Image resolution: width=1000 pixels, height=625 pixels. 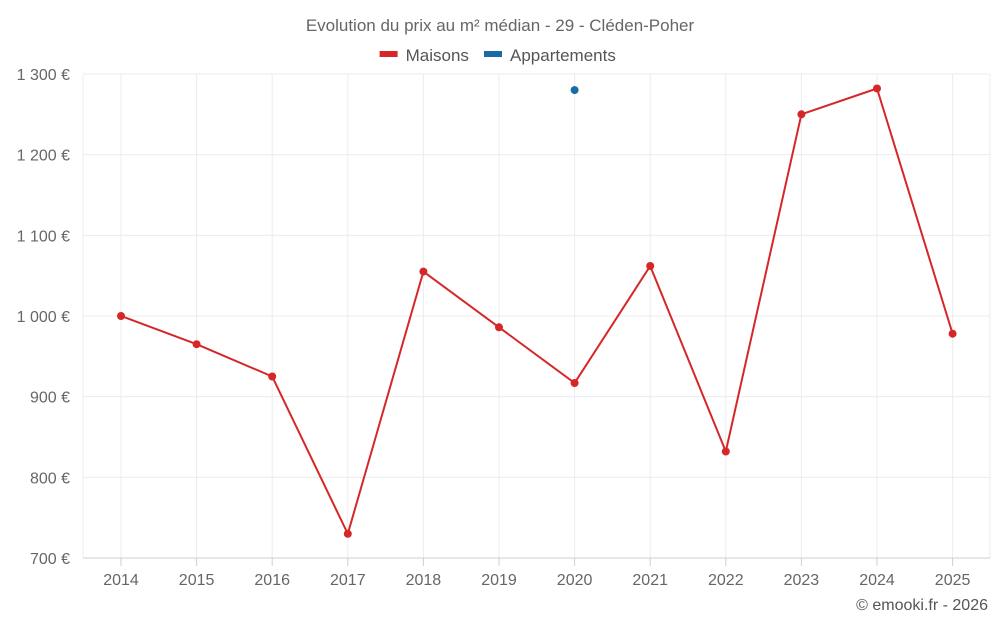 What do you see at coordinates (574, 90) in the screenshot?
I see `data-point-appartements` at bounding box center [574, 90].